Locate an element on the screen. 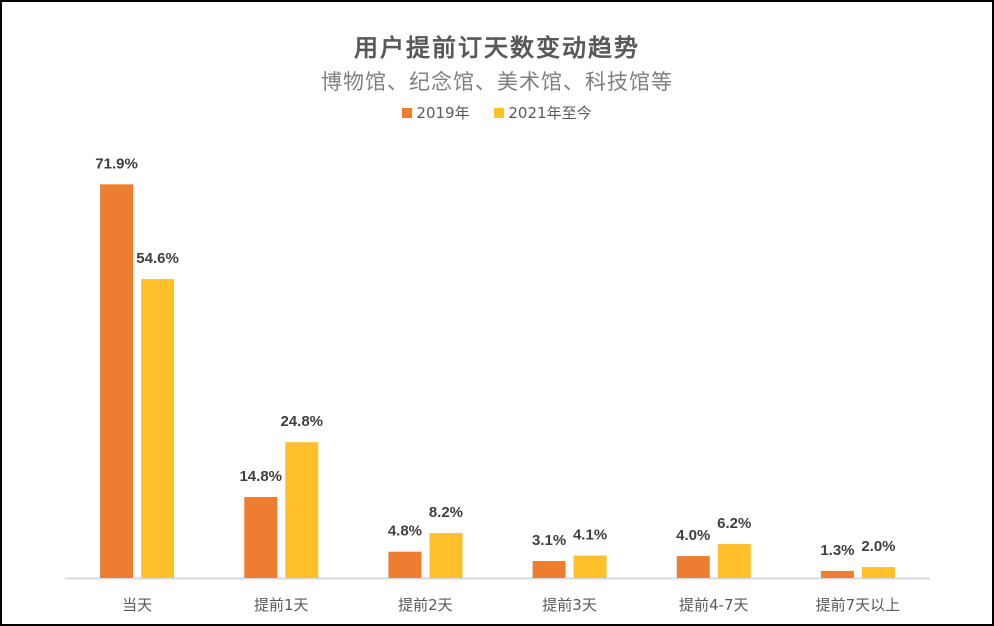 This screenshot has height=626, width=994. data-label: 8.2% is located at coordinates (446, 512).